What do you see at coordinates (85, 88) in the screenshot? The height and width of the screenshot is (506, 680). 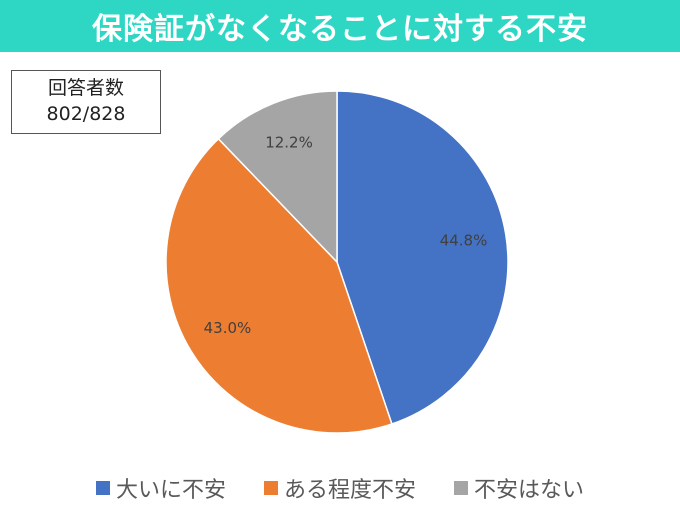 I see `respondents-label: 回答者数` at bounding box center [85, 88].